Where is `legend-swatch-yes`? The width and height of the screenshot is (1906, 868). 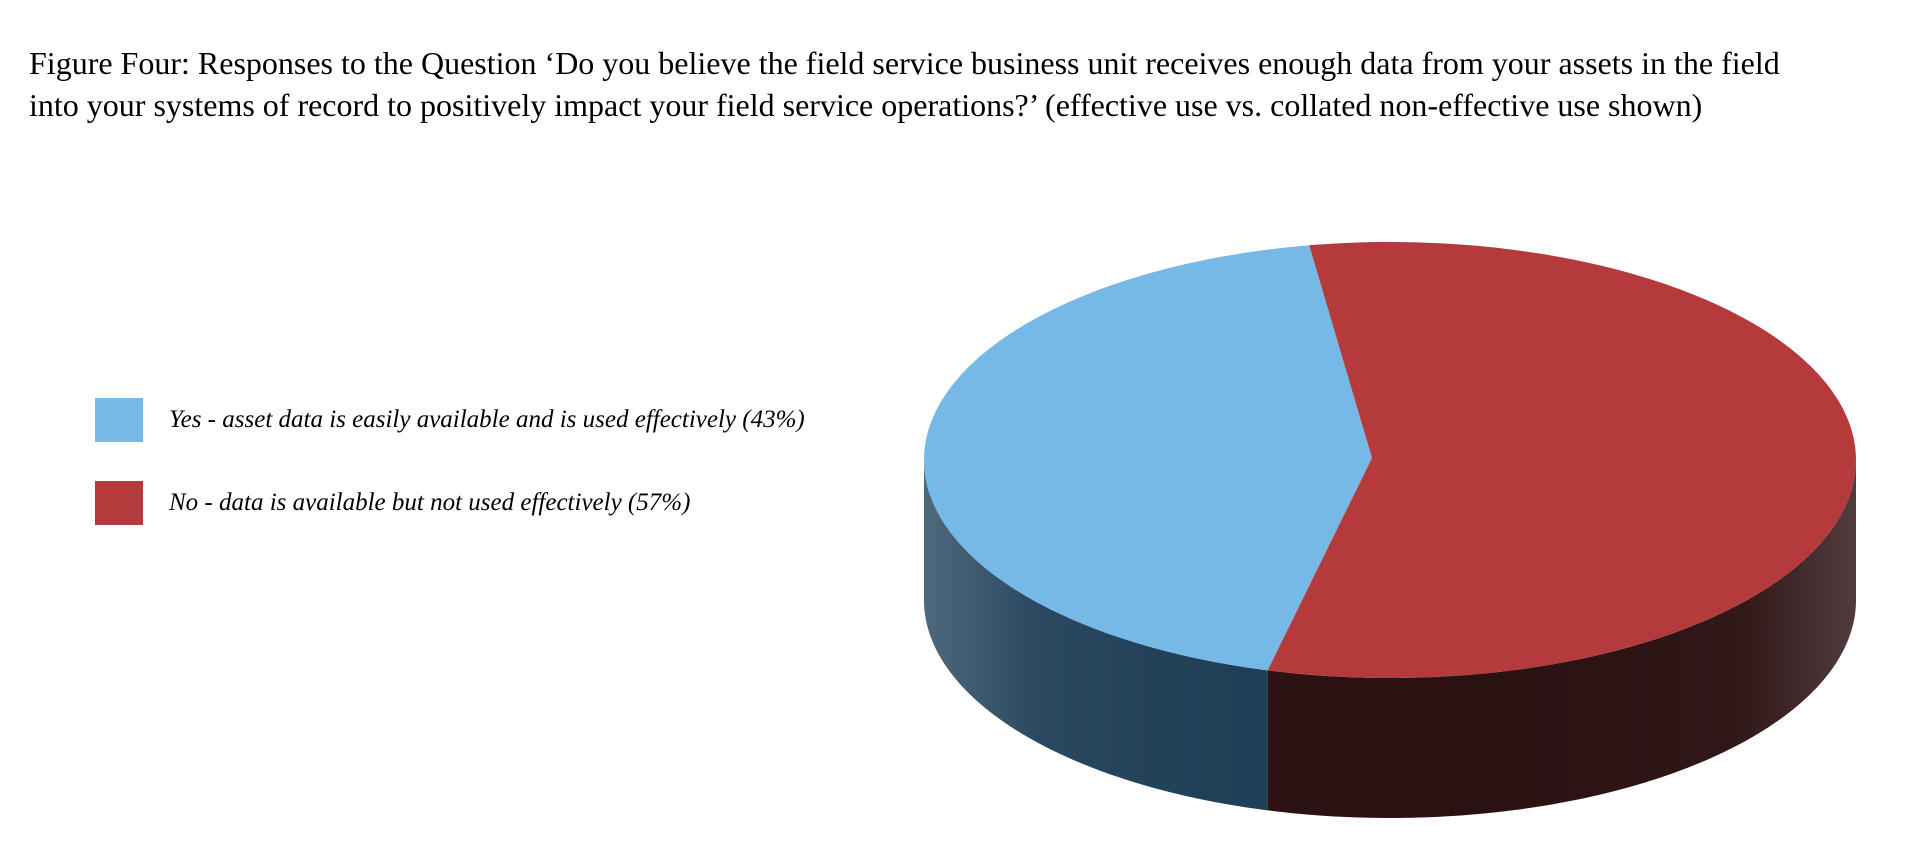
legend-swatch-yes is located at coordinates (119, 420).